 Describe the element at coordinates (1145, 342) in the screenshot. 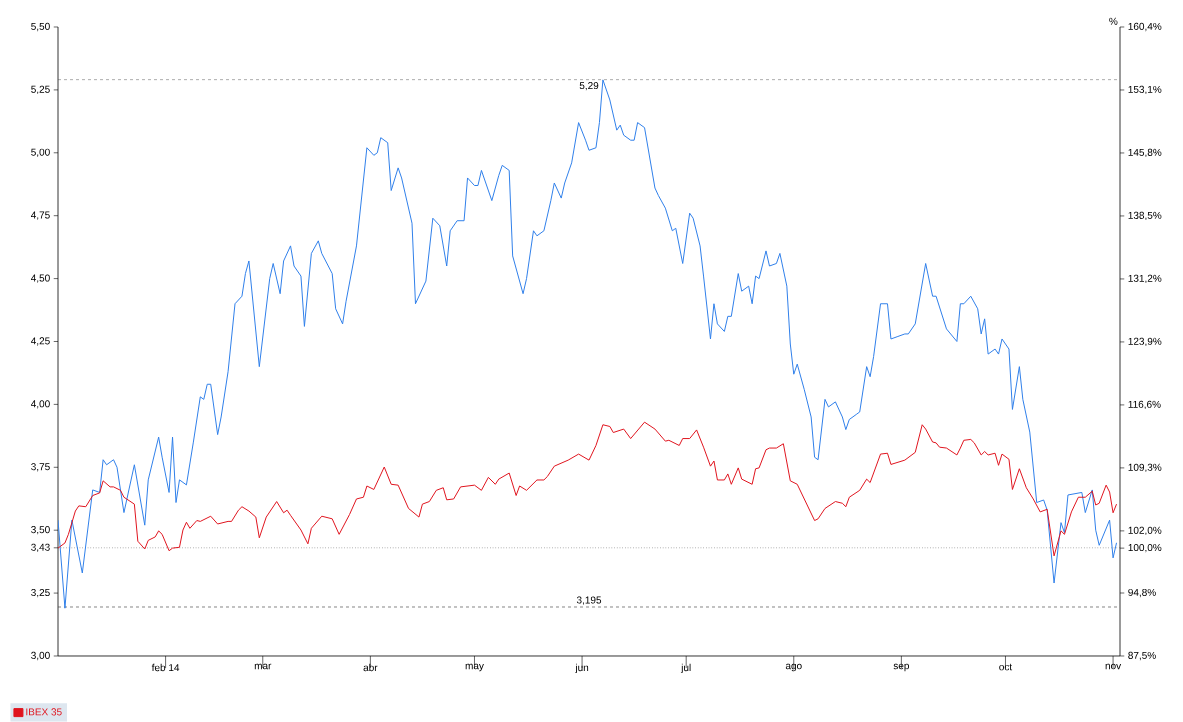

I see `y2-tick-label: 123,9%` at that location.